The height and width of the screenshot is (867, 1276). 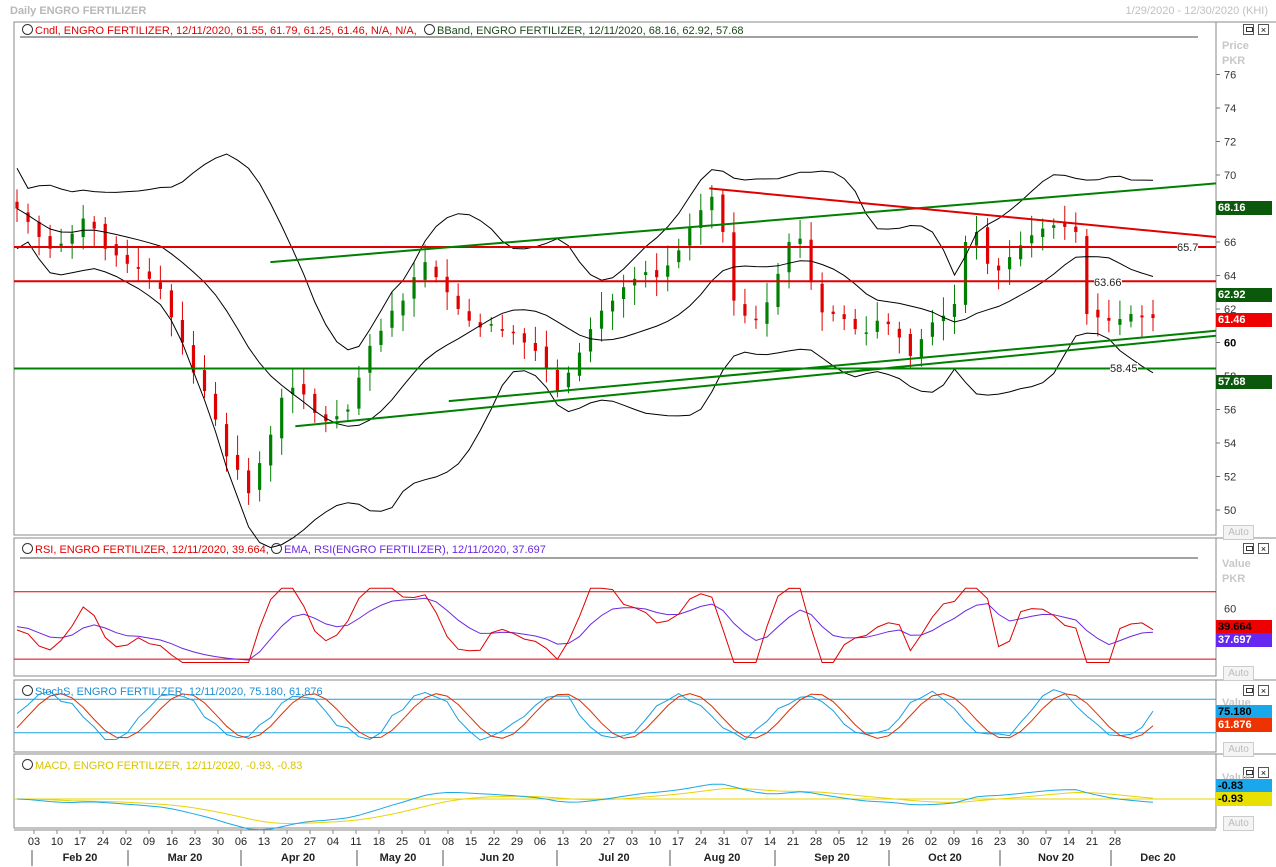 What do you see at coordinates (126, 842) in the screenshot?
I see `x-tick-label: 02` at bounding box center [126, 842].